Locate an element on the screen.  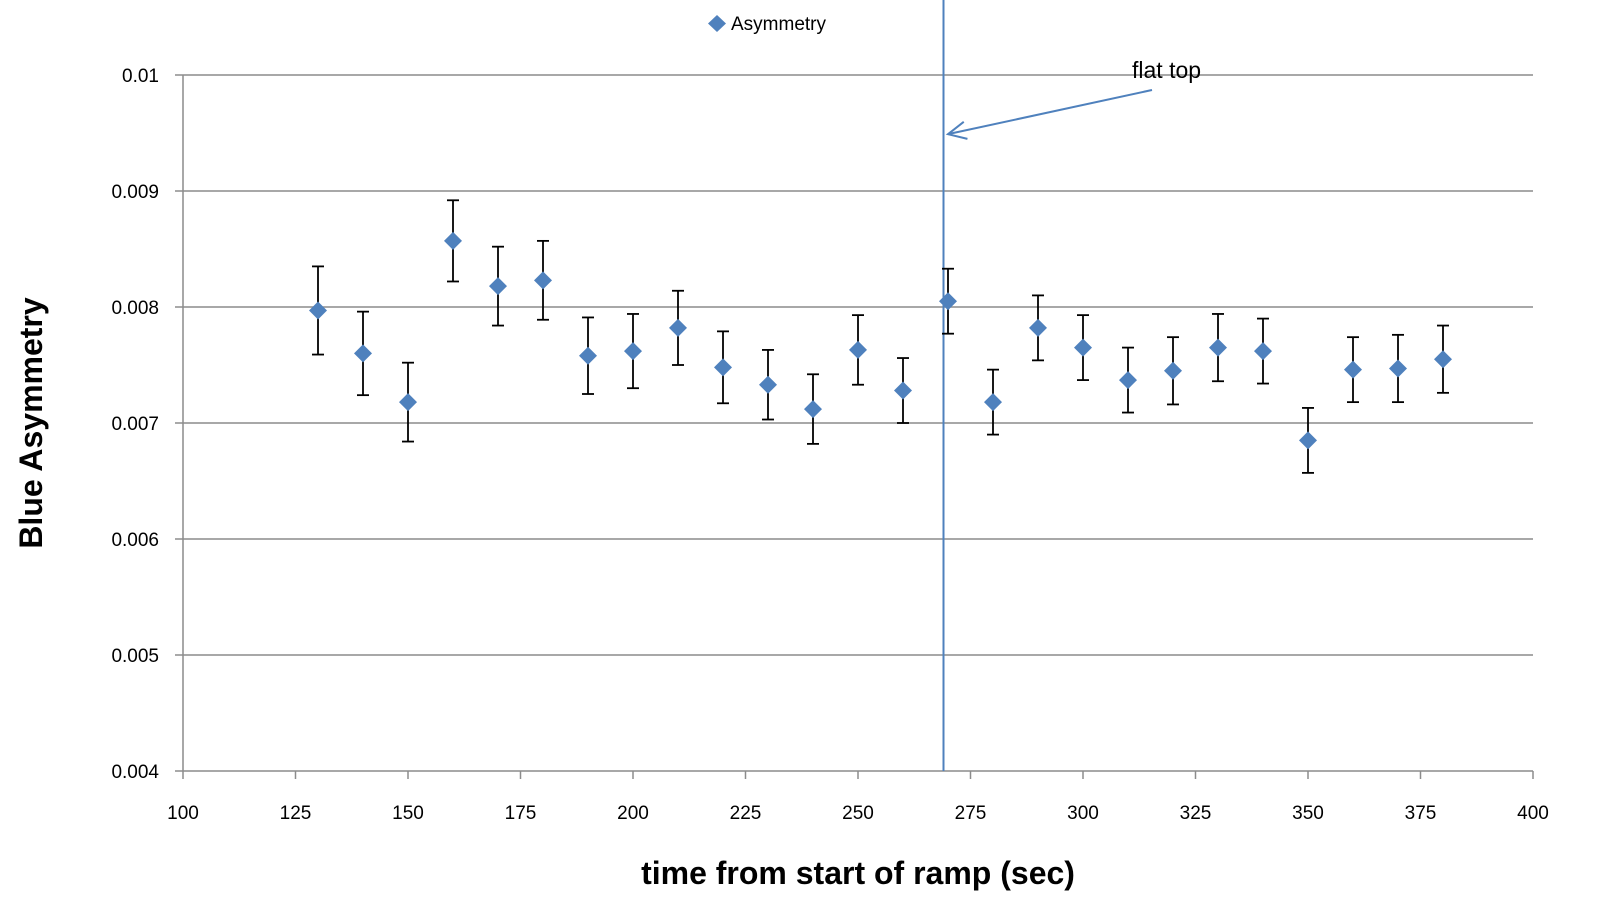
annotations: flat top is located at coordinates (1073, 98).